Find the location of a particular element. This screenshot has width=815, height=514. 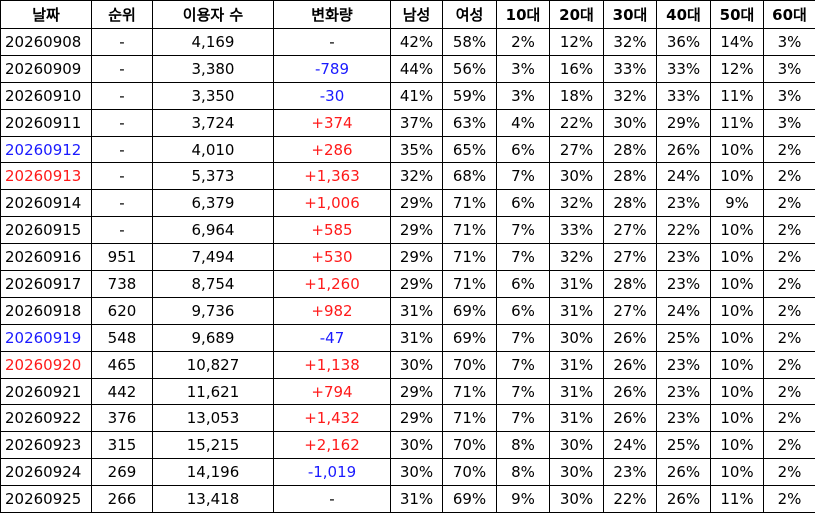

table-cell: 13,418 is located at coordinates (213, 499).